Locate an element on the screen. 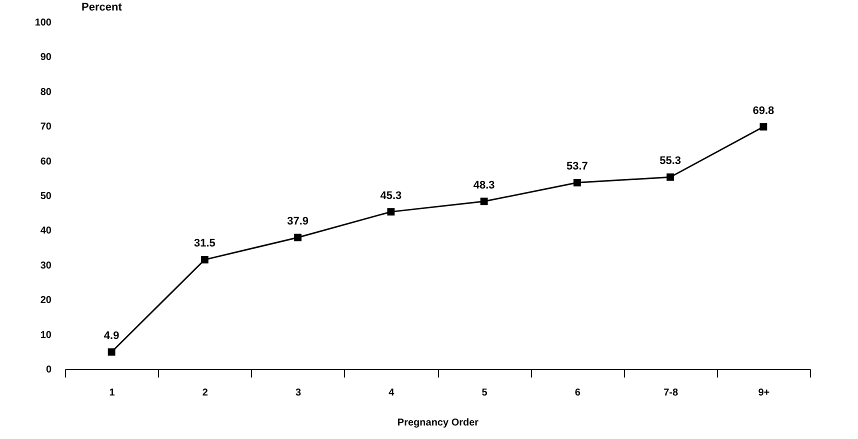 This screenshot has height=439, width=858. y-tick-label: 80 is located at coordinates (46, 92).